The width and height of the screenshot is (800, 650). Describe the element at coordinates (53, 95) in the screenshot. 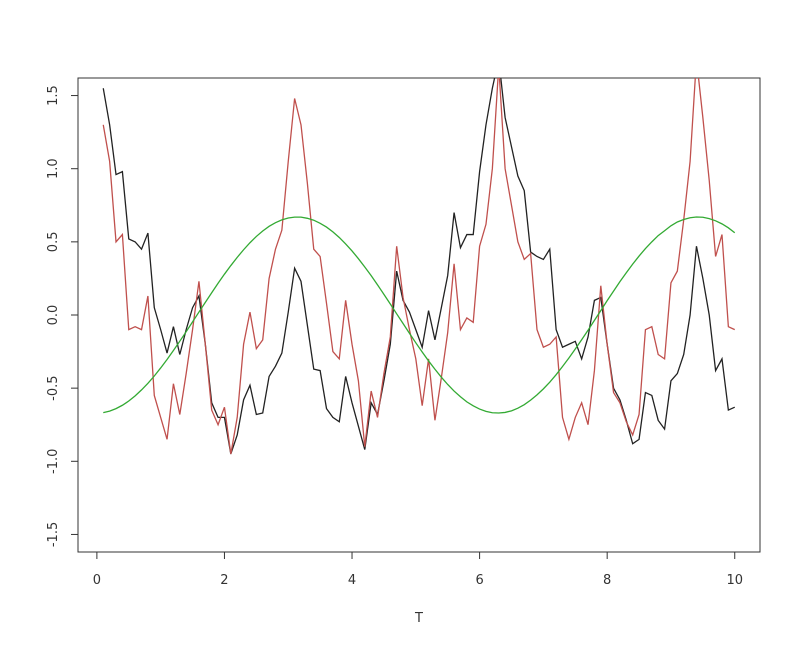

I see `y-tick-label: 1.5` at that location.